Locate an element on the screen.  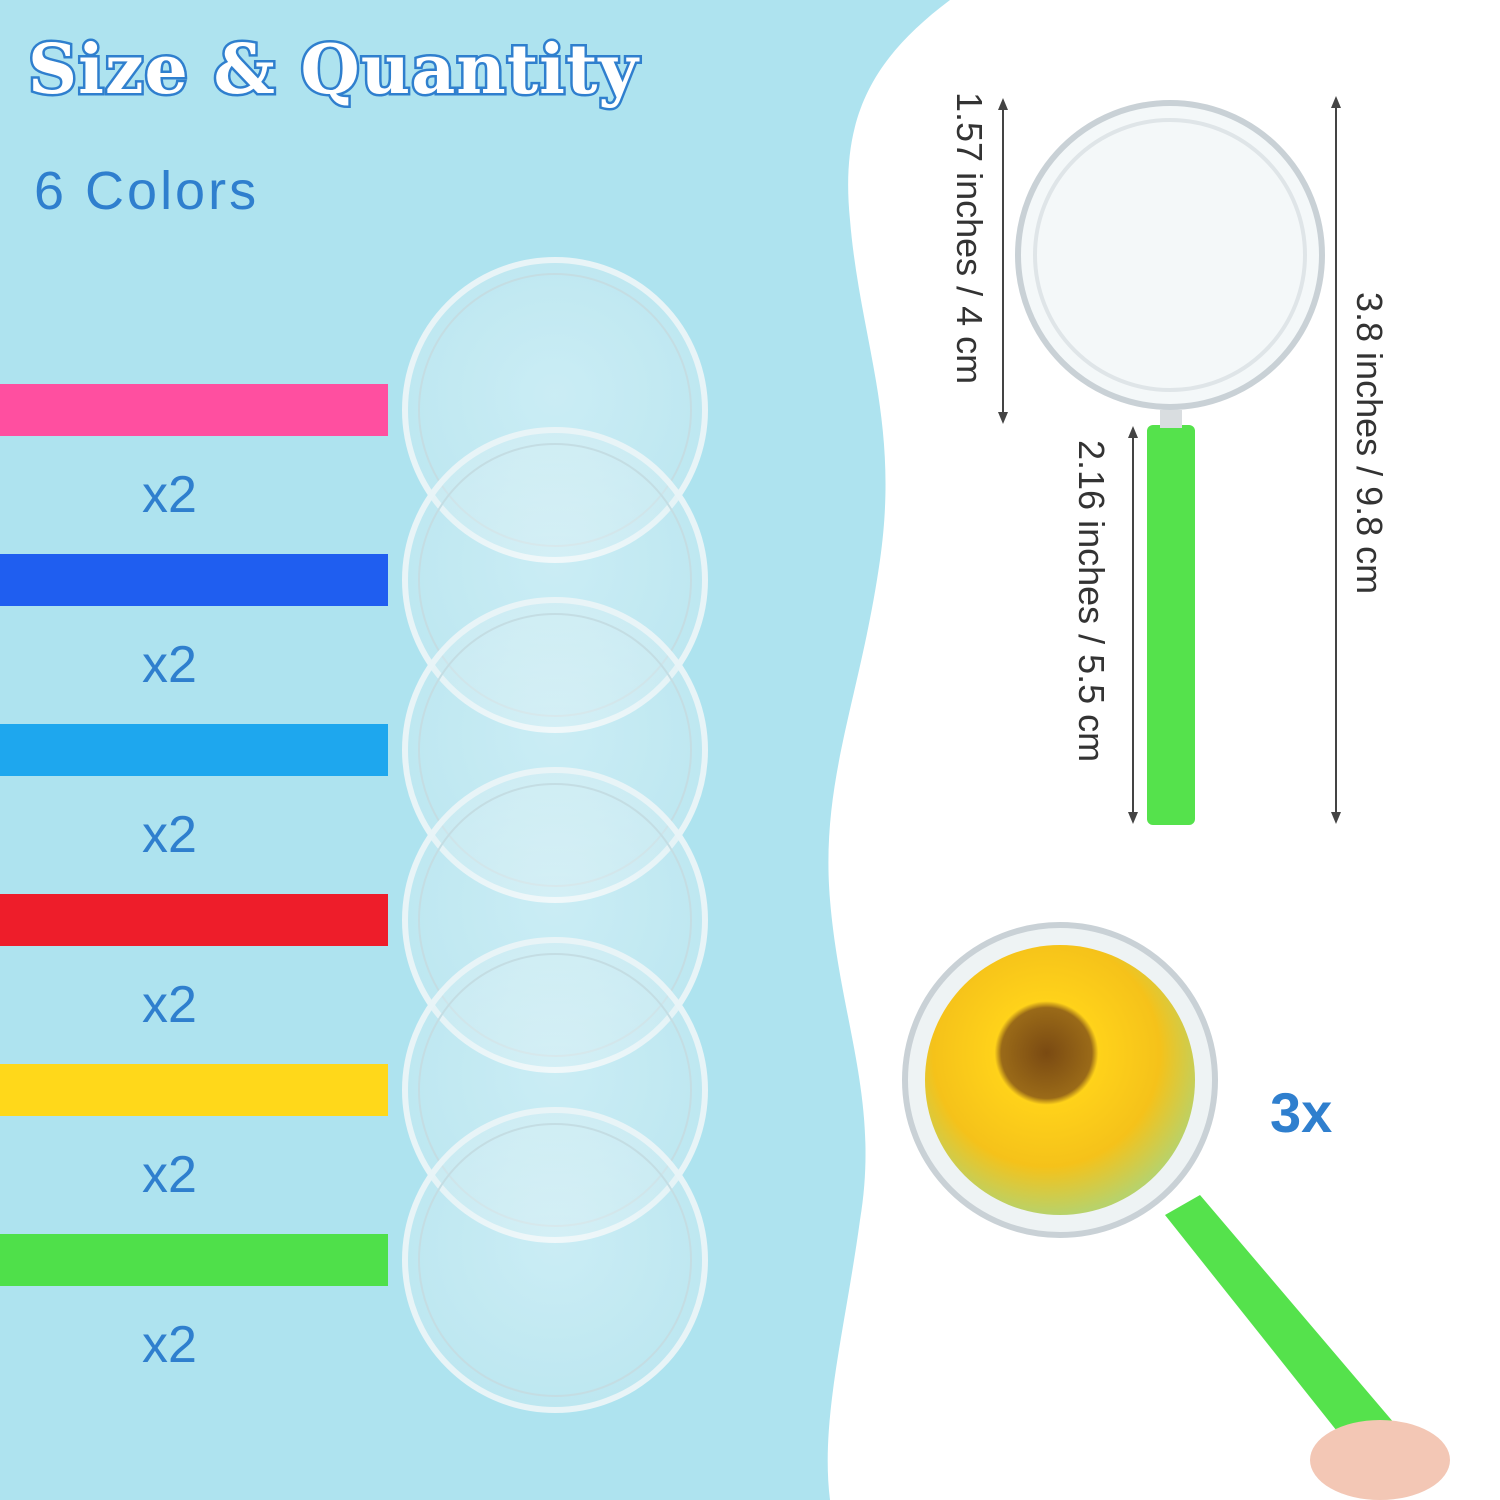
page-title: Size & Quantity is located at coordinates (333, 70).